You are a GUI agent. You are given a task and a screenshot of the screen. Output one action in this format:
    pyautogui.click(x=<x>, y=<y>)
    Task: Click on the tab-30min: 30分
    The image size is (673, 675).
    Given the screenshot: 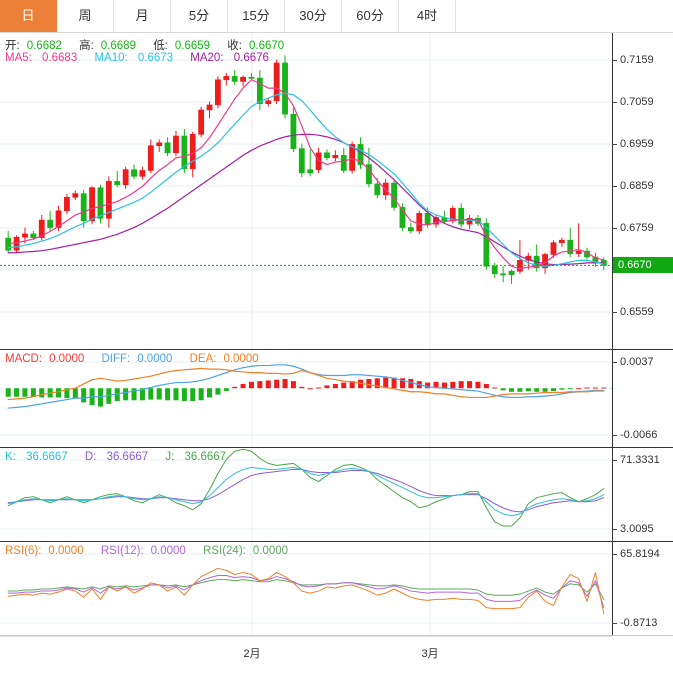 What is the action you would take?
    pyautogui.click(x=313, y=16)
    